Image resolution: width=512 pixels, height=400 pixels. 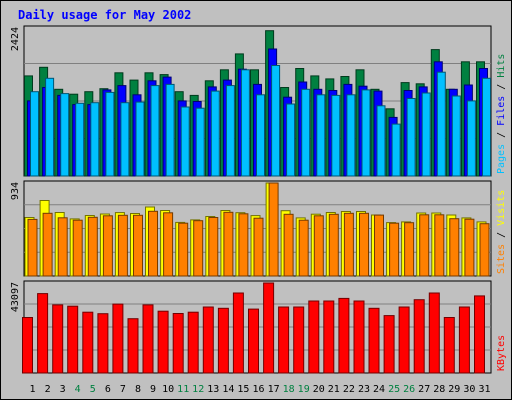 What do you see at coordinates (63, 389) in the screenshot?
I see `x-tick-label-3: 3` at bounding box center [63, 389].